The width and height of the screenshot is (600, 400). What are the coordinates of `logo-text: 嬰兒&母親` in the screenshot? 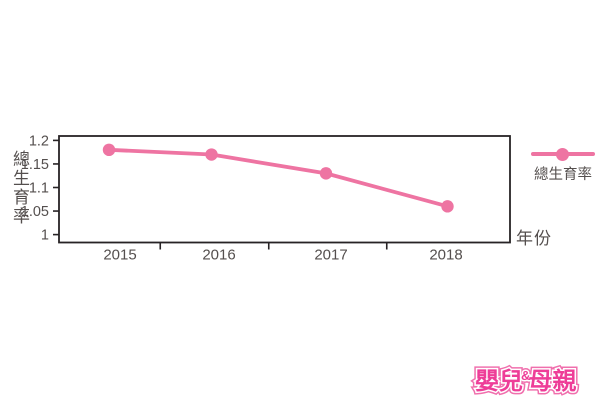 It's located at (526, 381).